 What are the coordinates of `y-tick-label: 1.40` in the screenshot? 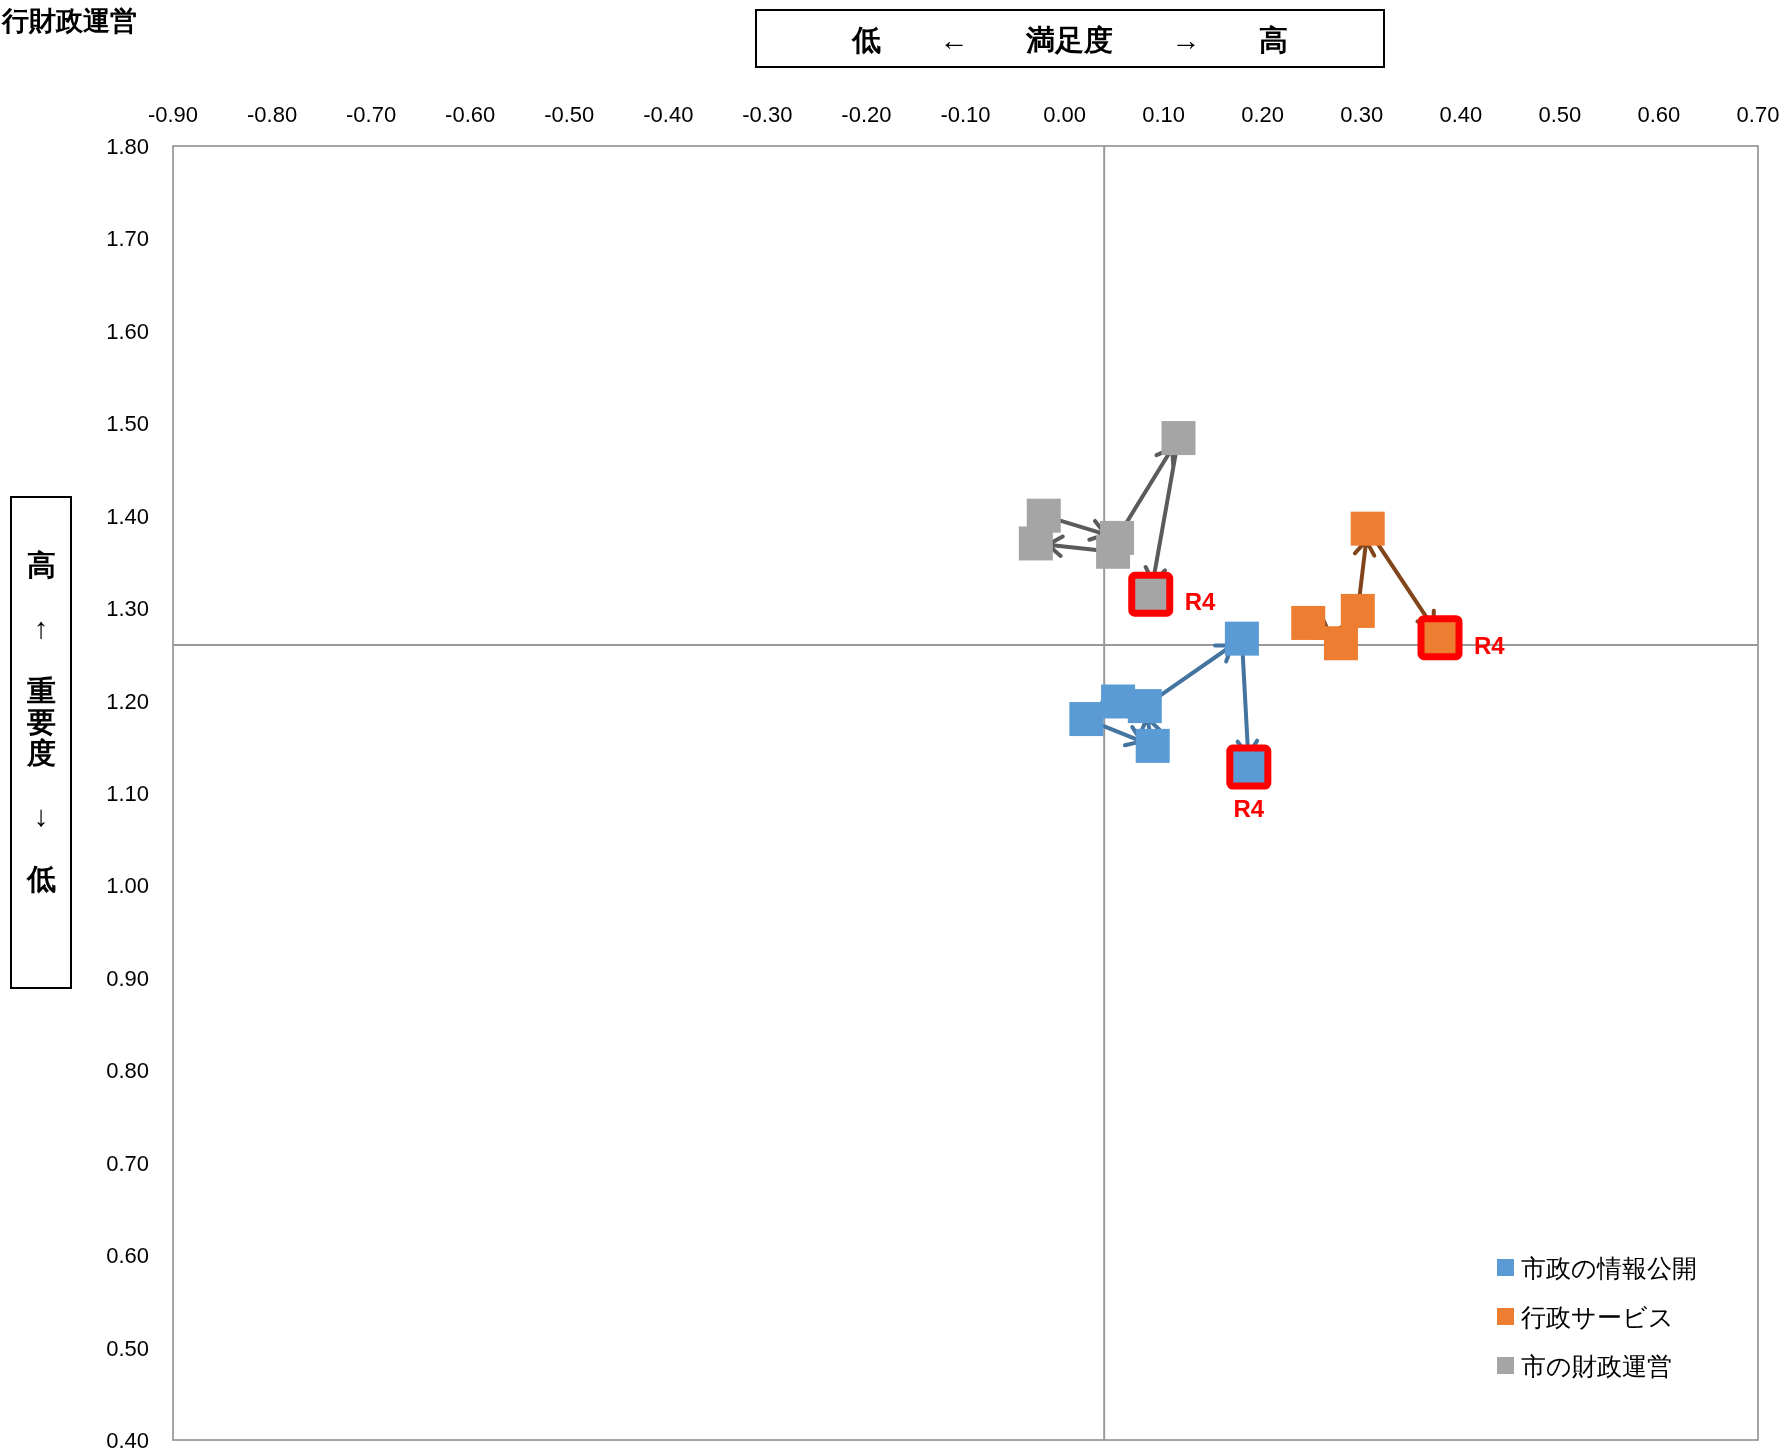 It's located at (127, 516).